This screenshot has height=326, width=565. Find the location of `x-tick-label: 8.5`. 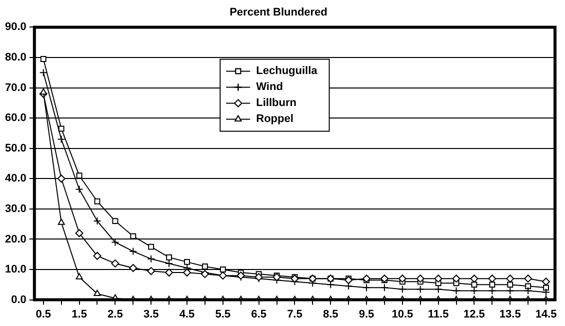

x-tick-label: 8.5 is located at coordinates (330, 314).